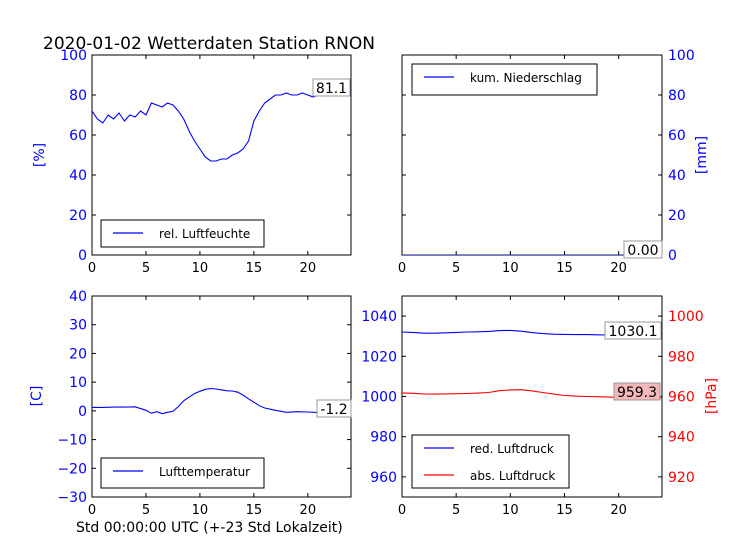 The width and height of the screenshot is (736, 552). What do you see at coordinates (712, 396) in the screenshot?
I see `y-axis-label: [hPa]` at bounding box center [712, 396].